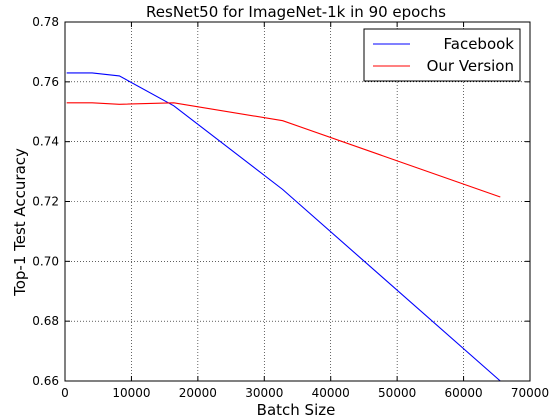 This screenshot has width=552, height=419. Describe the element at coordinates (45, 22) in the screenshot. I see `y-tick-label: 0.78` at that location.